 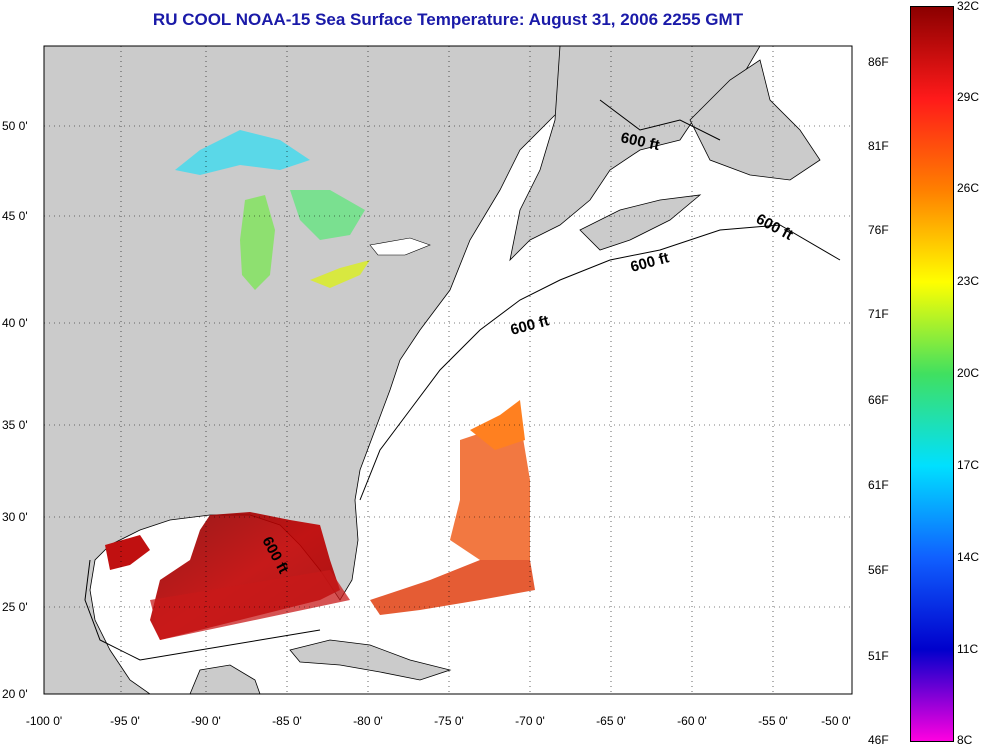 I want to click on colorbar-c-7: 14C, so click(x=968, y=557).